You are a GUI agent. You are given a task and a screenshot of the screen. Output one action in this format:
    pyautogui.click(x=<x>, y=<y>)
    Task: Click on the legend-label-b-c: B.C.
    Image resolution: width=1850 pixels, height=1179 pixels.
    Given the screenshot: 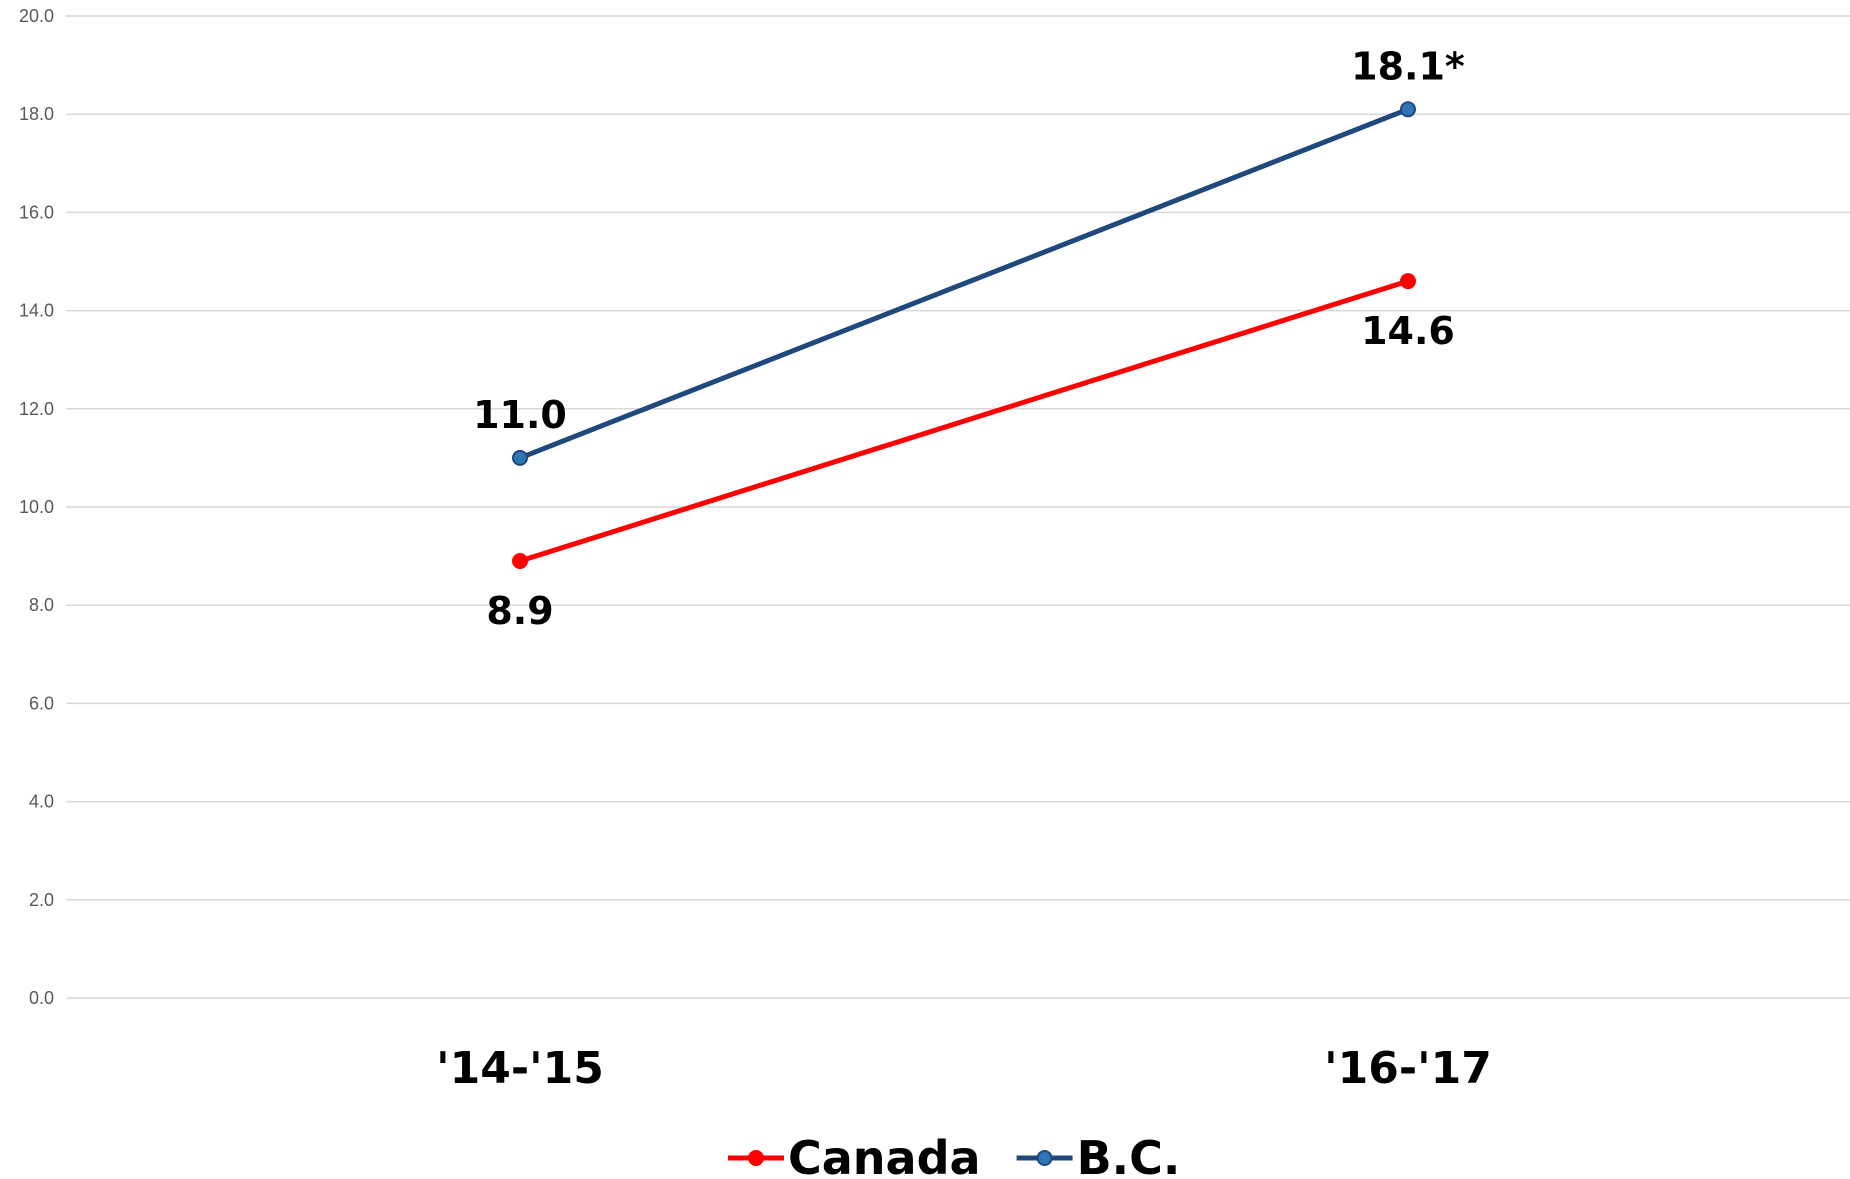 What is the action you would take?
    pyautogui.click(x=1129, y=1155)
    